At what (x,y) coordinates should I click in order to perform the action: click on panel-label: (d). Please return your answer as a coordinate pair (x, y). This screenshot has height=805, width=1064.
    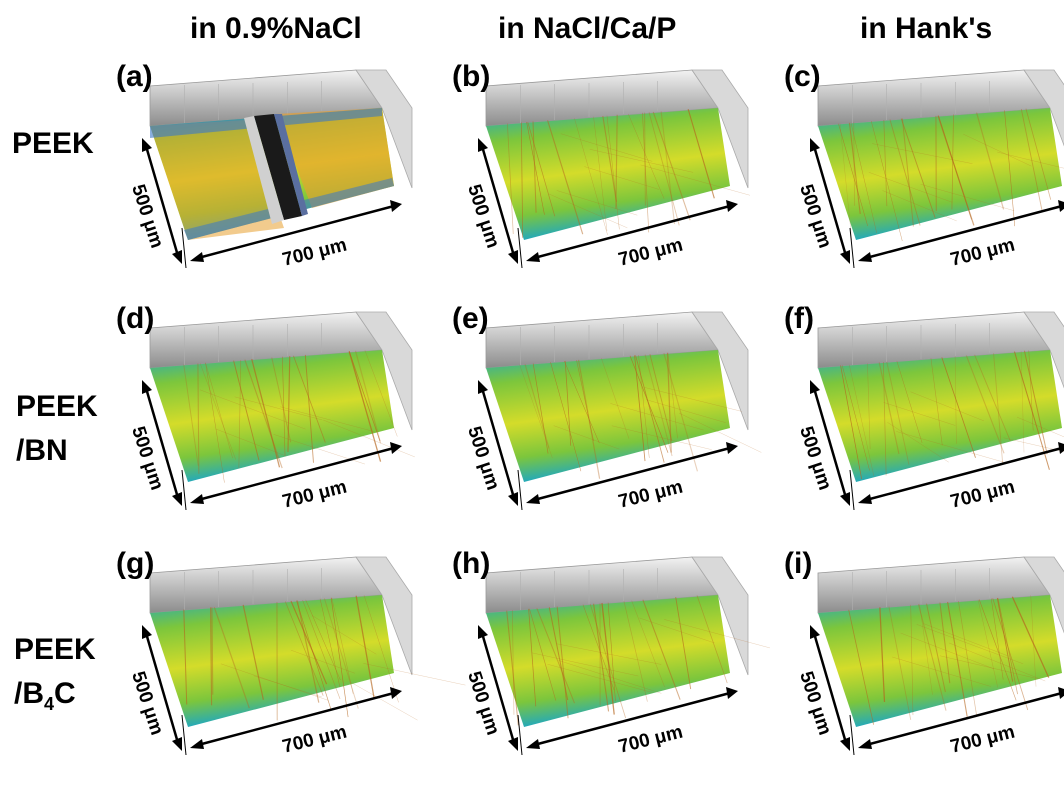
    Looking at the image, I should click on (135, 319).